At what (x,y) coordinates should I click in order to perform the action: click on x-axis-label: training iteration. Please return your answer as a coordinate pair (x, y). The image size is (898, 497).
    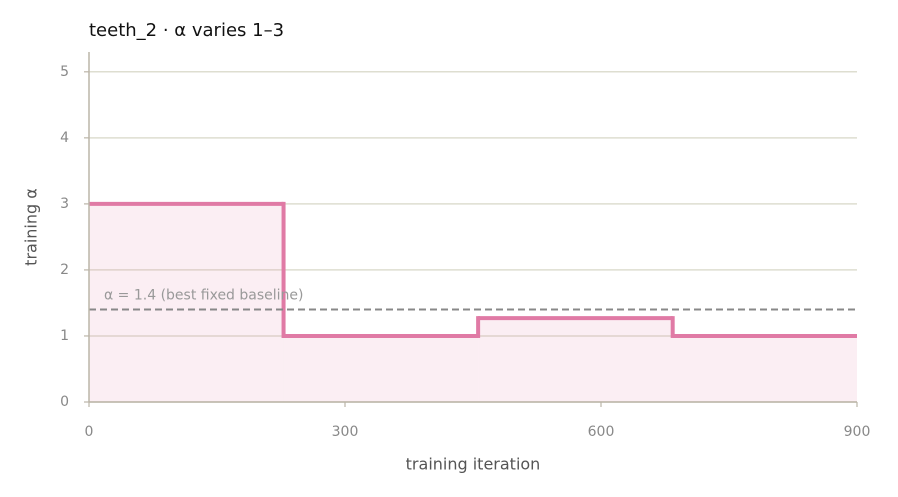
    Looking at the image, I should click on (473, 464).